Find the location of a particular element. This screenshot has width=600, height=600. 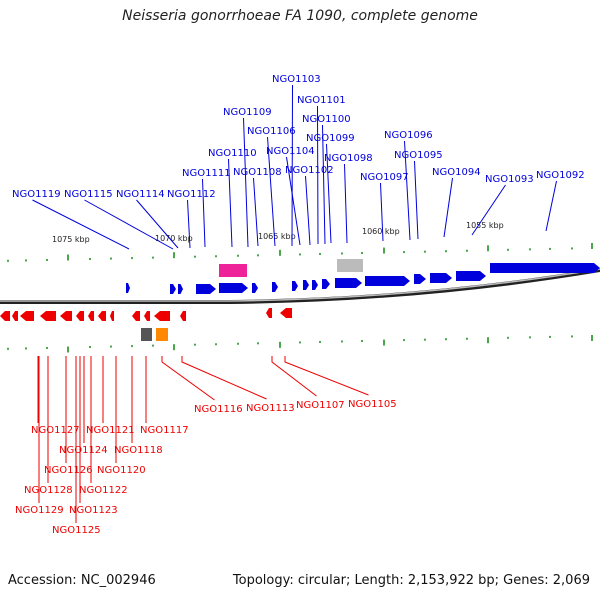

scale-label: 1065 kbp is located at coordinates (277, 236).